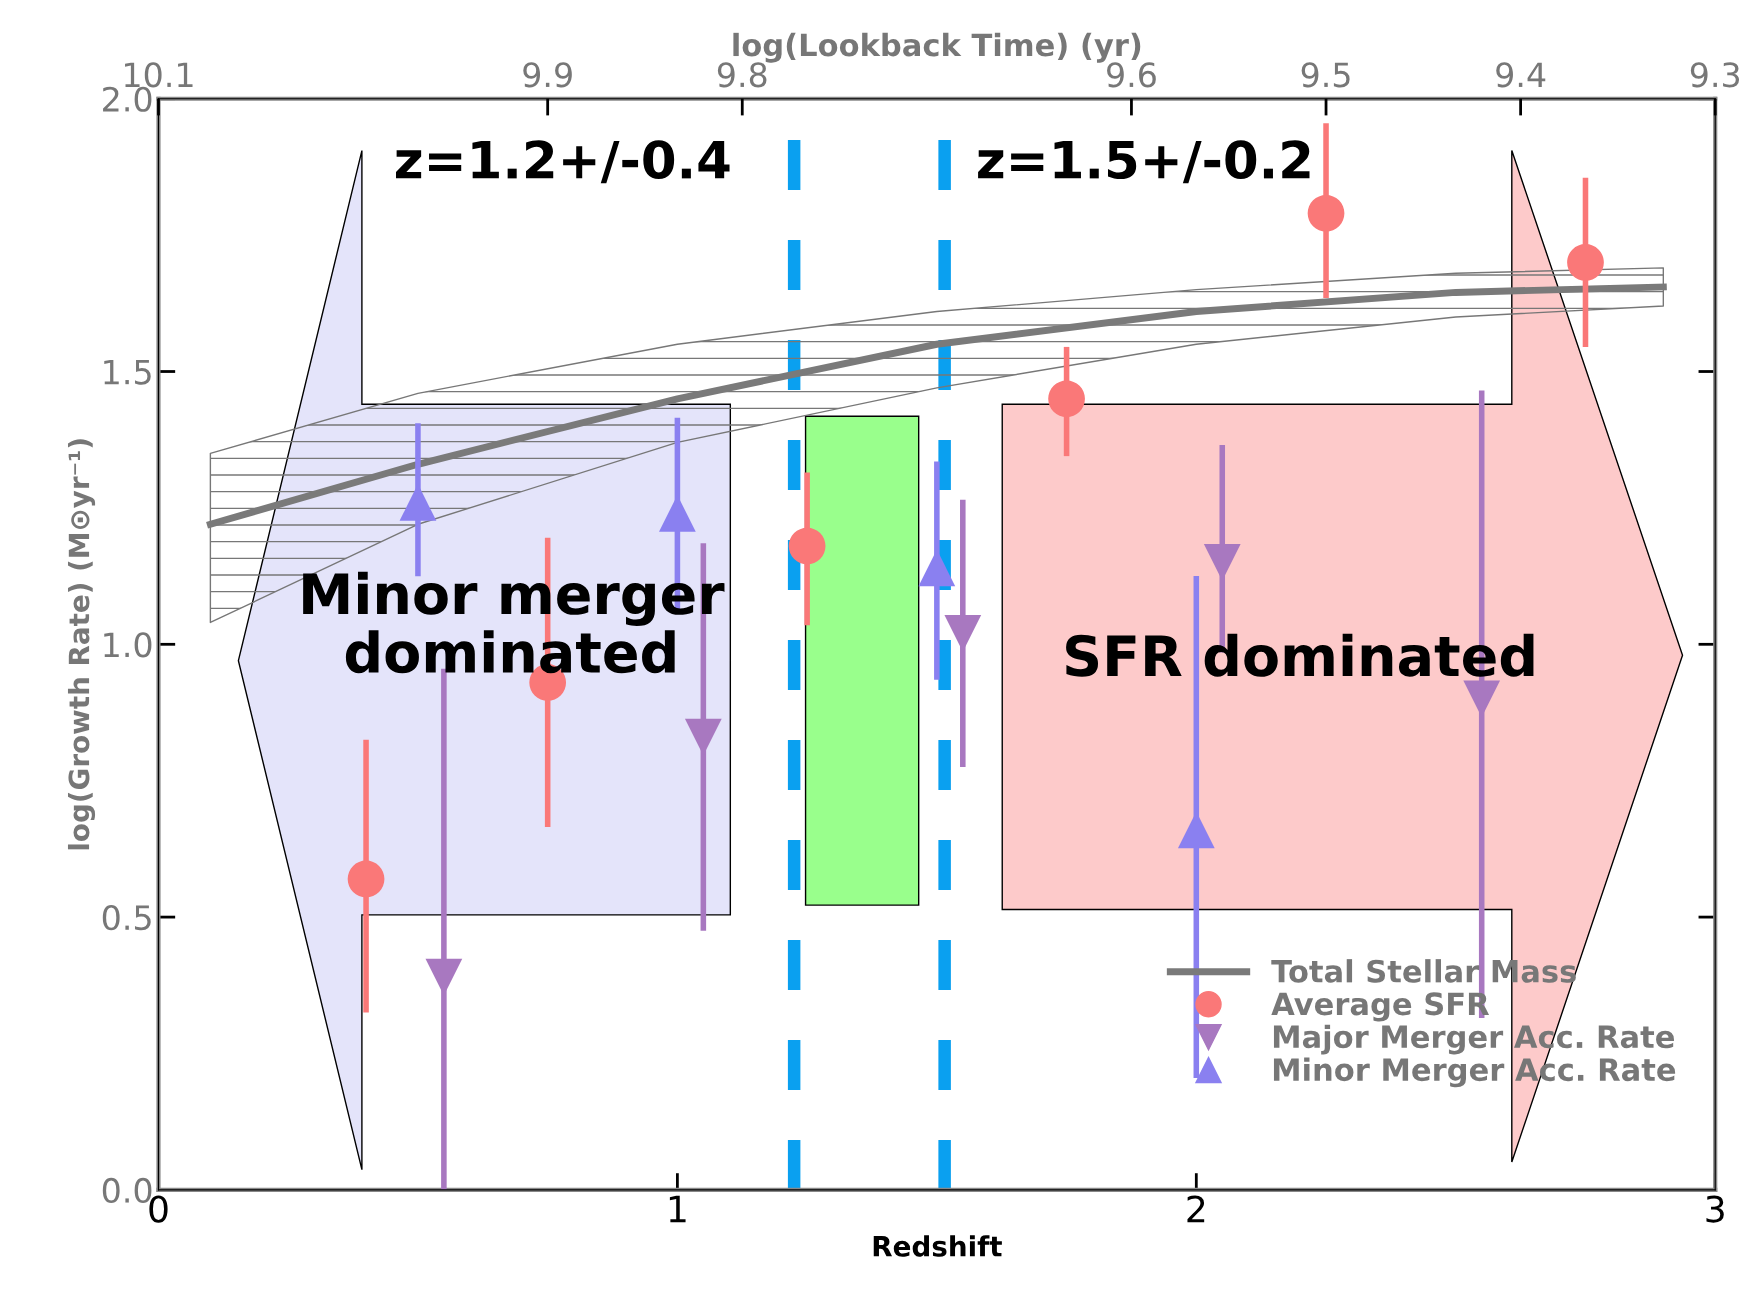  What do you see at coordinates (563, 162) in the screenshot?
I see `ref-line-label: z=1.2+/-0.4` at bounding box center [563, 162].